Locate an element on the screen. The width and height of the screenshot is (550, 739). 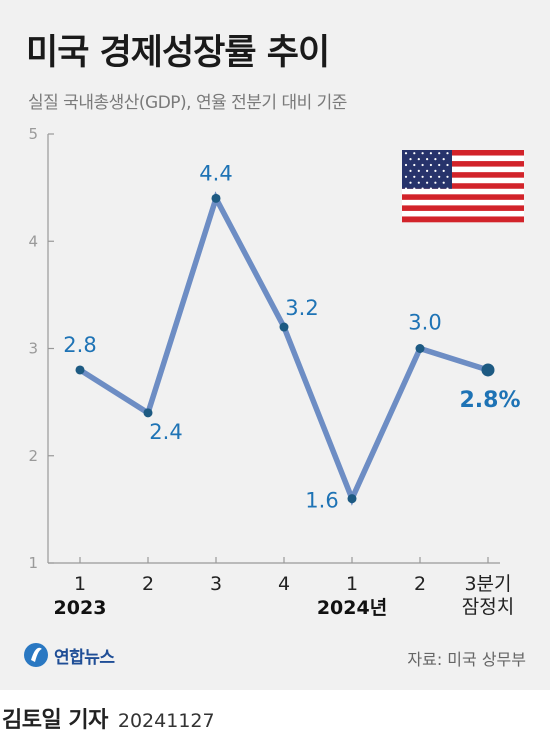
y-tick-label: 1 is located at coordinates (33, 563).